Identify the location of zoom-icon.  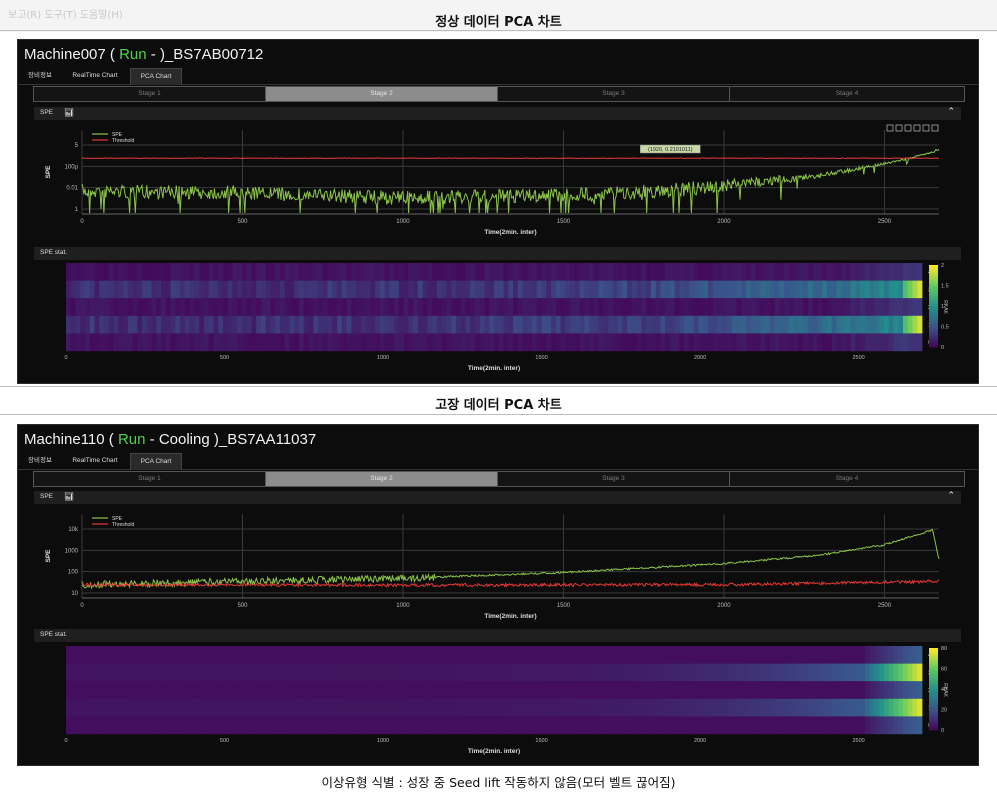
(899, 128).